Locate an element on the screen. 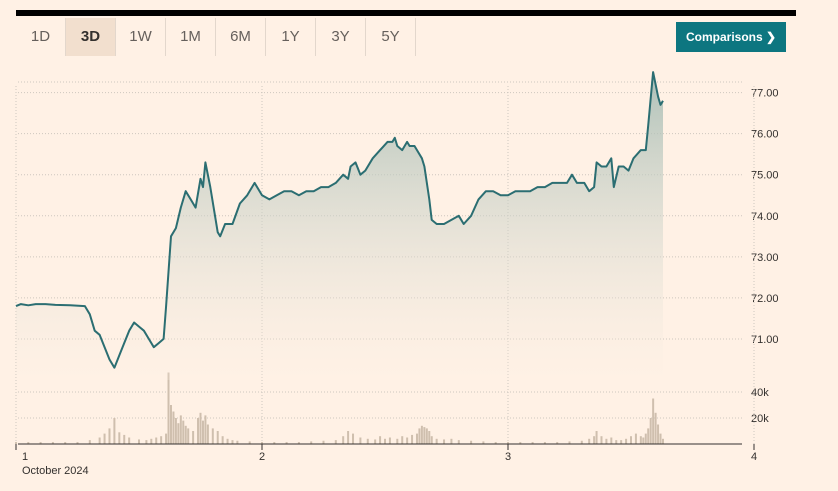 The width and height of the screenshot is (838, 491). top-rule is located at coordinates (406, 13).